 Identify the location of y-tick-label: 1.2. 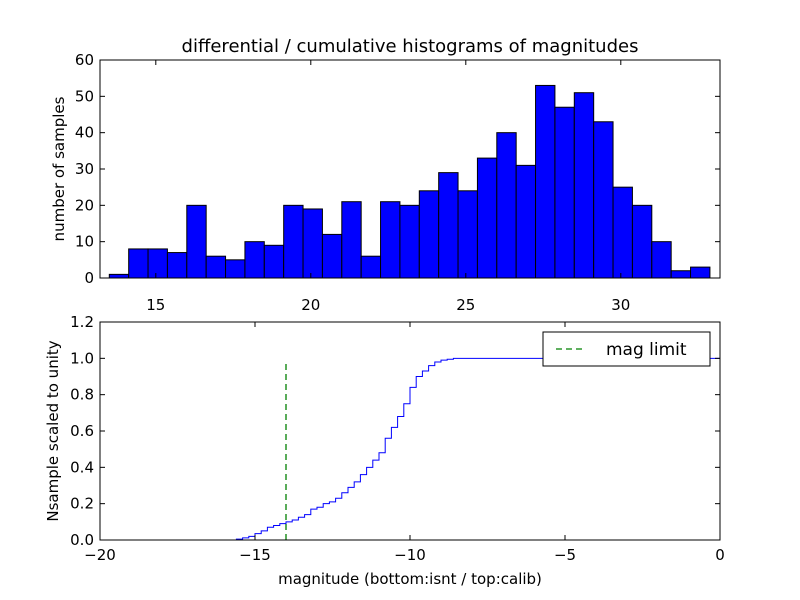
(82, 322).